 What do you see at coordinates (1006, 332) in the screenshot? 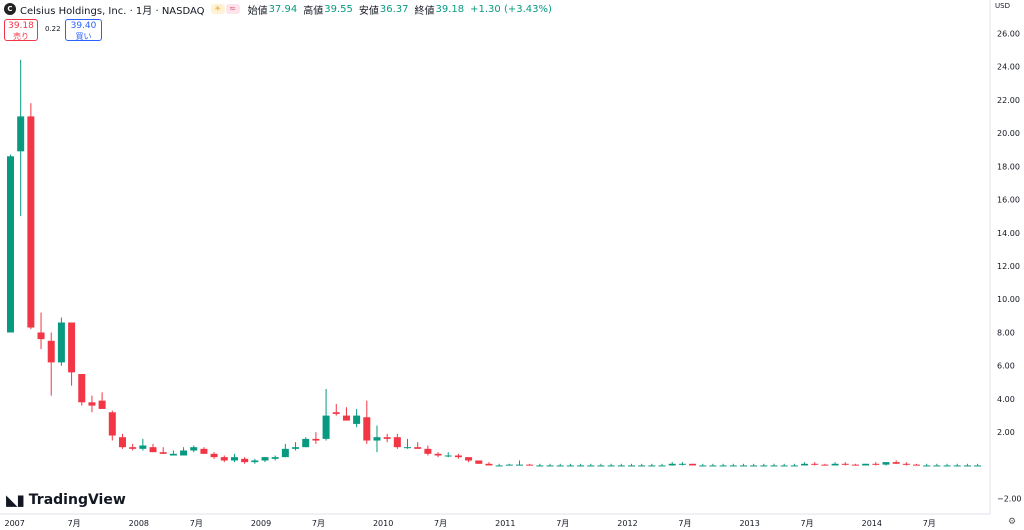
I see `y-tick-label: 8.00` at bounding box center [1006, 332].